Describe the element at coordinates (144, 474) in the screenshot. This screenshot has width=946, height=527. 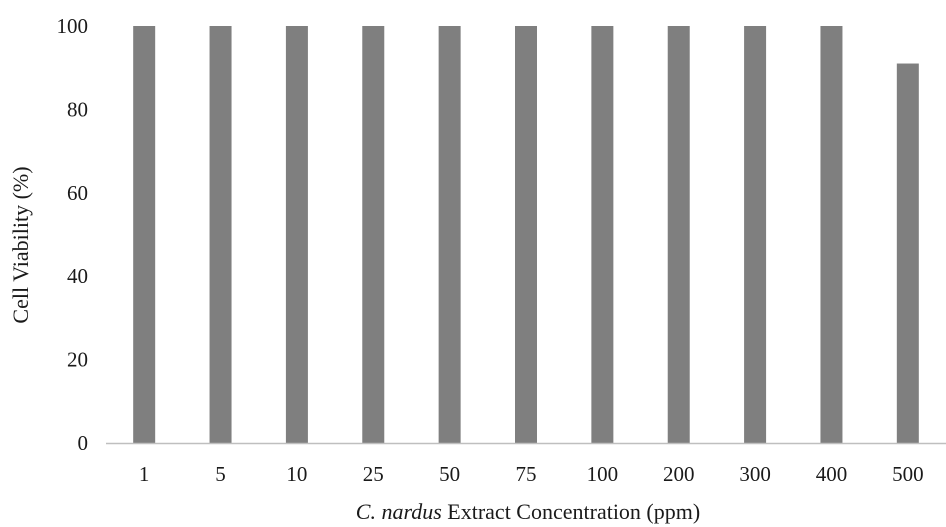
I see `x-tick-label-1: 1` at that location.